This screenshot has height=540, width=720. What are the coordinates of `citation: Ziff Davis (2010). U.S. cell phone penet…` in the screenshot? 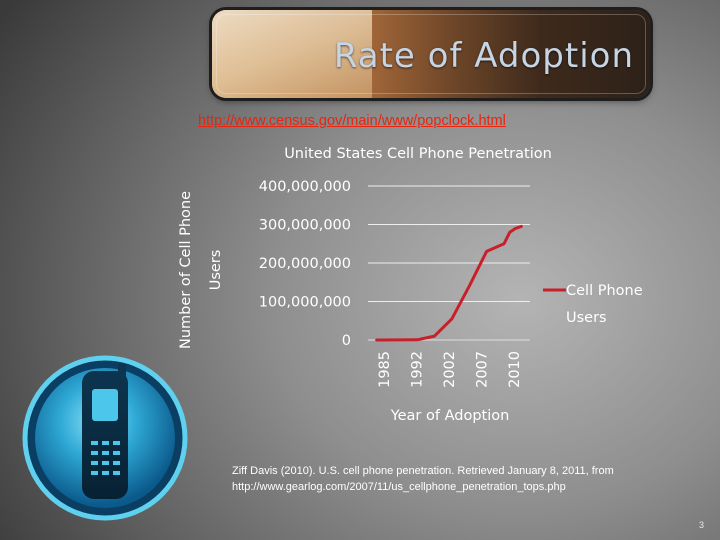 It's located at (452, 479).